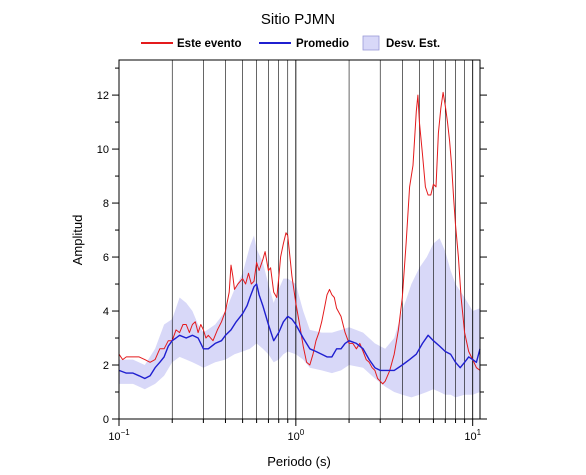 The height and width of the screenshot is (475, 586). I want to click on legend-item: Desv. Est., so click(401, 43).